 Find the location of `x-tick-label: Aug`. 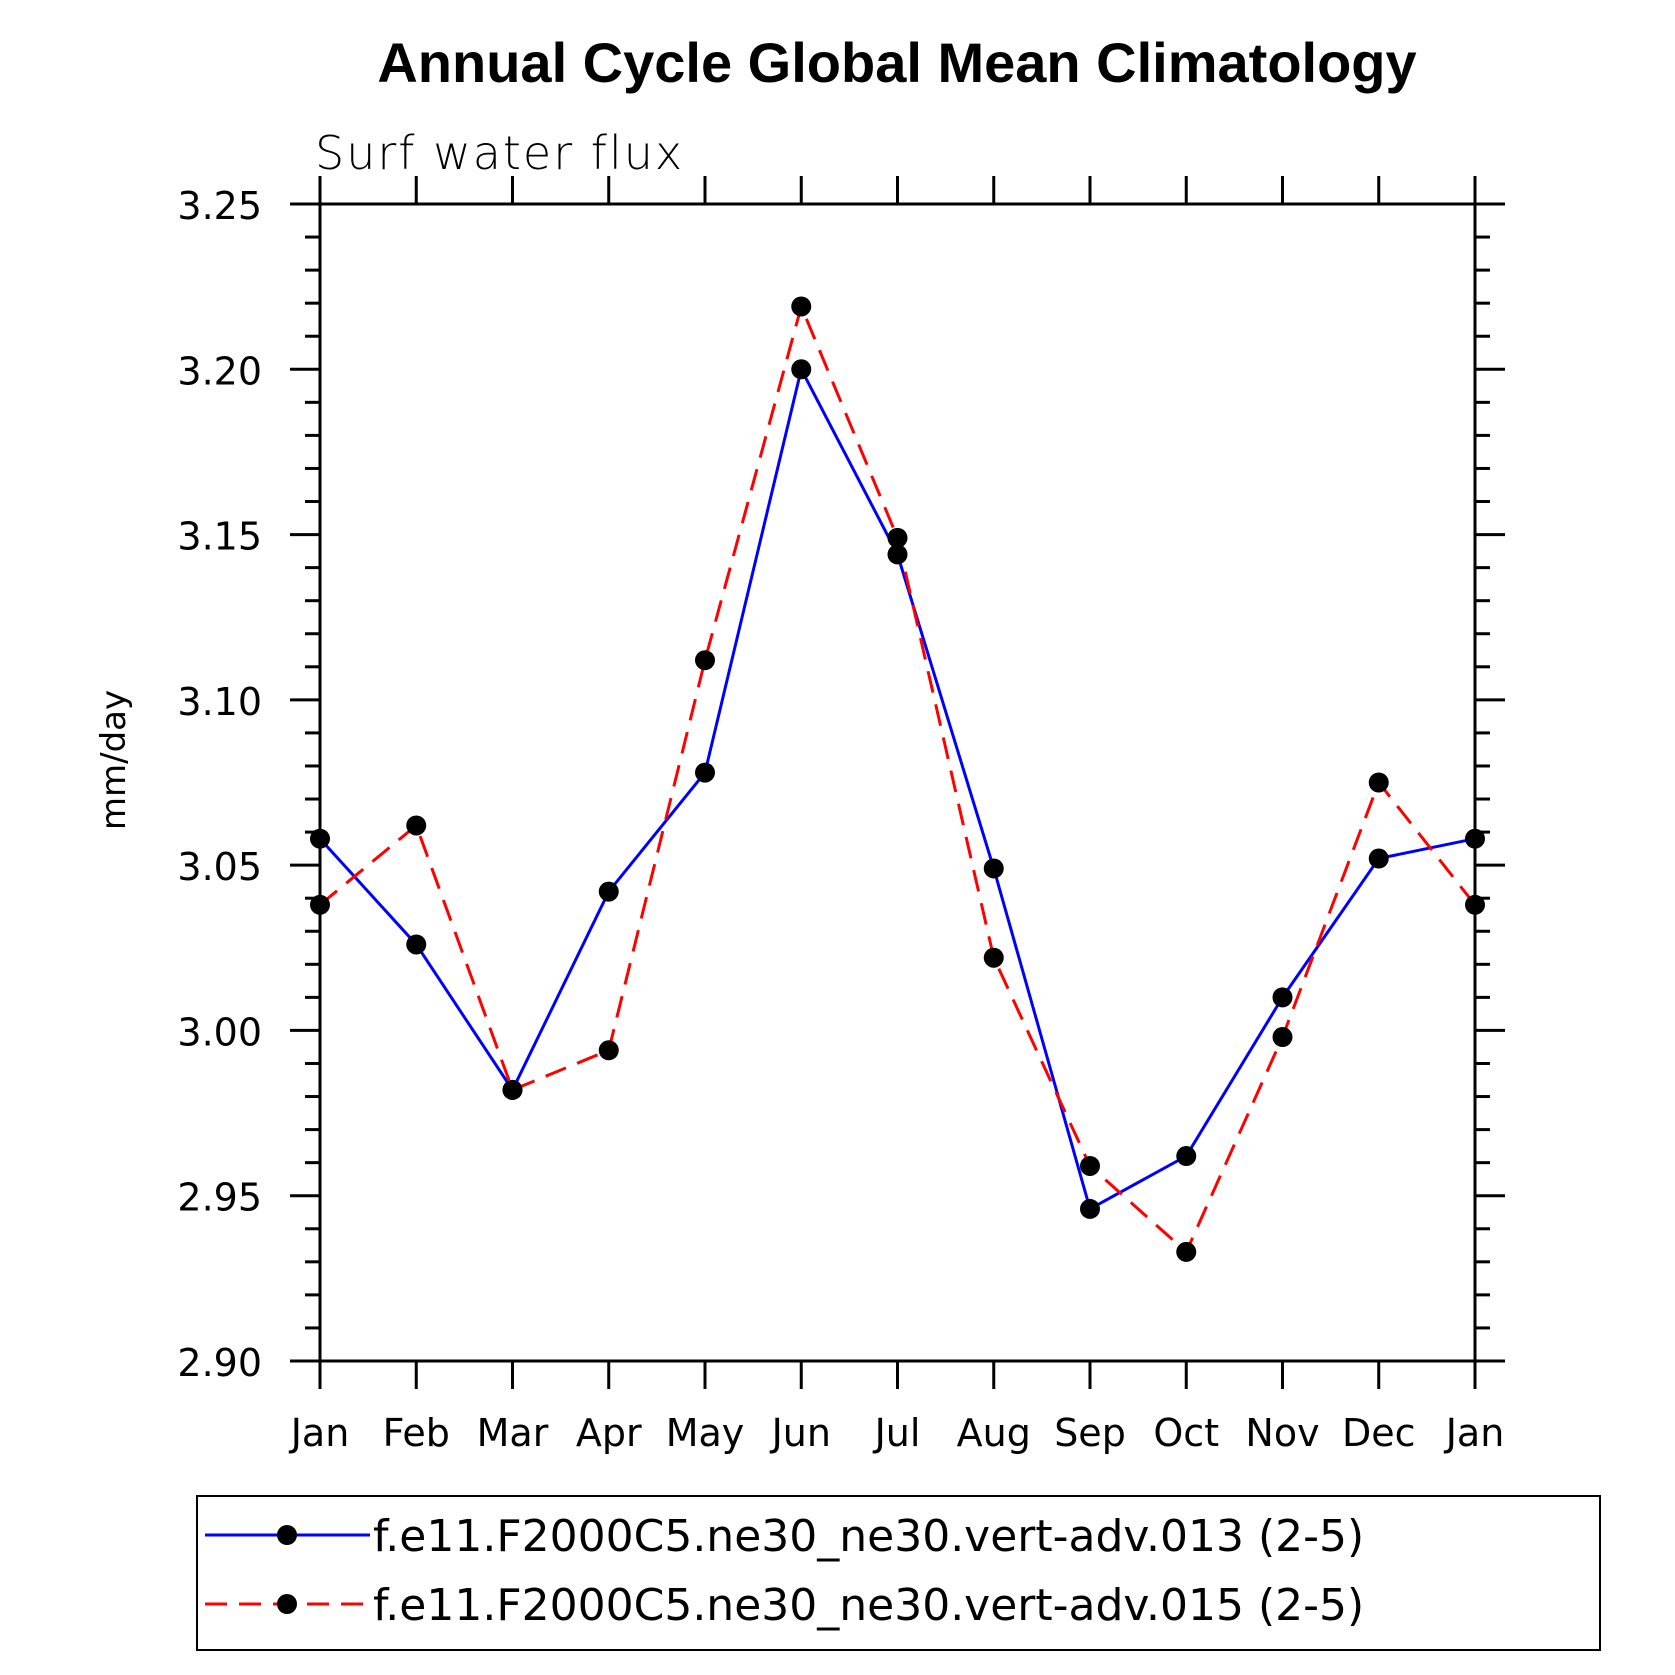

x-tick-label: Aug is located at coordinates (994, 1433).